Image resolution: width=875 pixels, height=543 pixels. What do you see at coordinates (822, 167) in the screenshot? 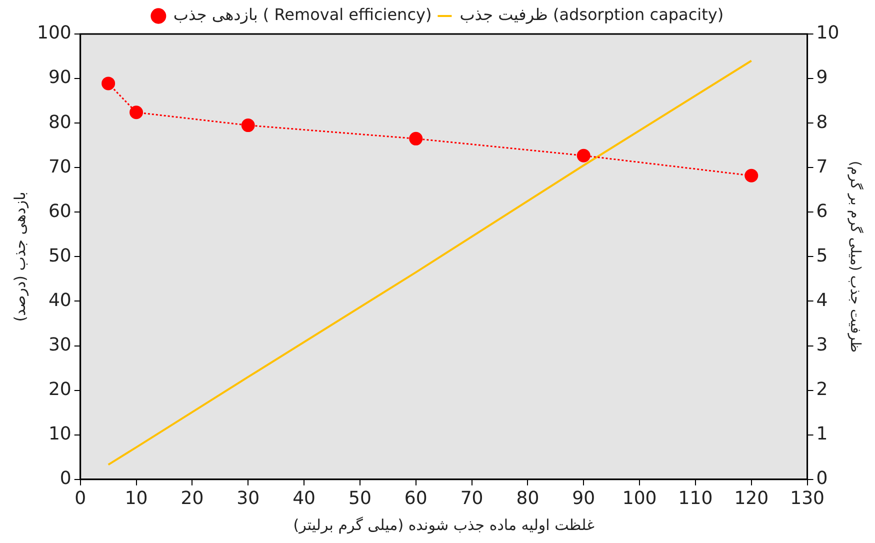
I see `y2-tick-label: 7` at bounding box center [822, 167].